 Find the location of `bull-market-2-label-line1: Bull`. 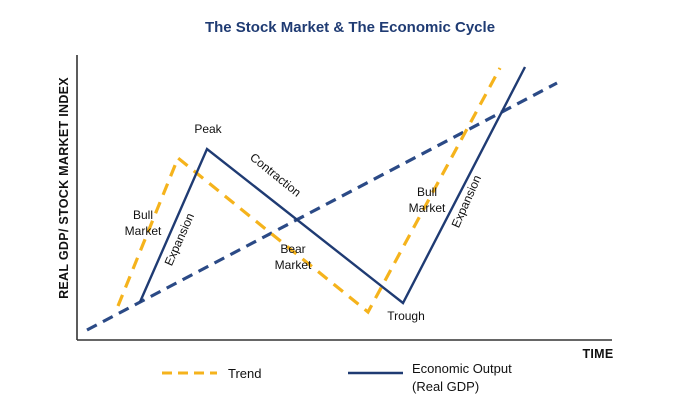

bull-market-2-label-line1: Bull is located at coordinates (427, 192).